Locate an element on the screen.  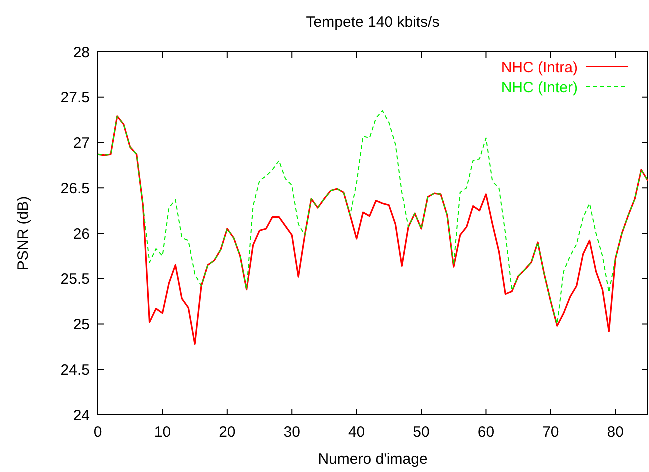
x-tick-label: 40 is located at coordinates (357, 432).